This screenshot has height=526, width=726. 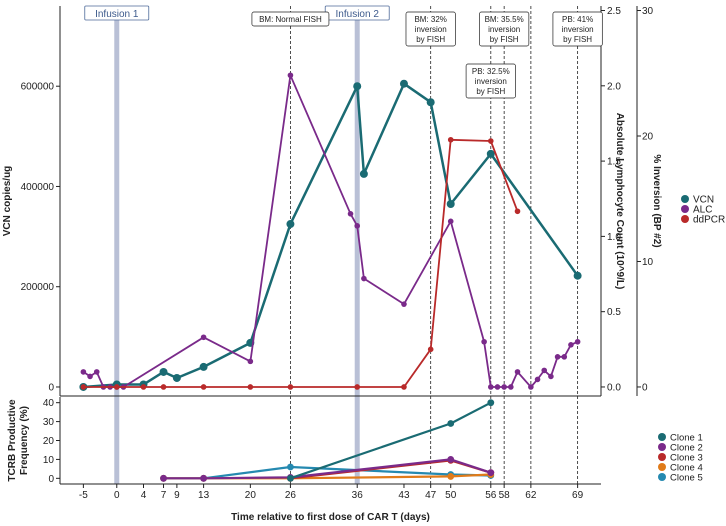 What do you see at coordinates (709, 220) in the screenshot?
I see `legend-label-ddpcr: ddPCR` at bounding box center [709, 220].